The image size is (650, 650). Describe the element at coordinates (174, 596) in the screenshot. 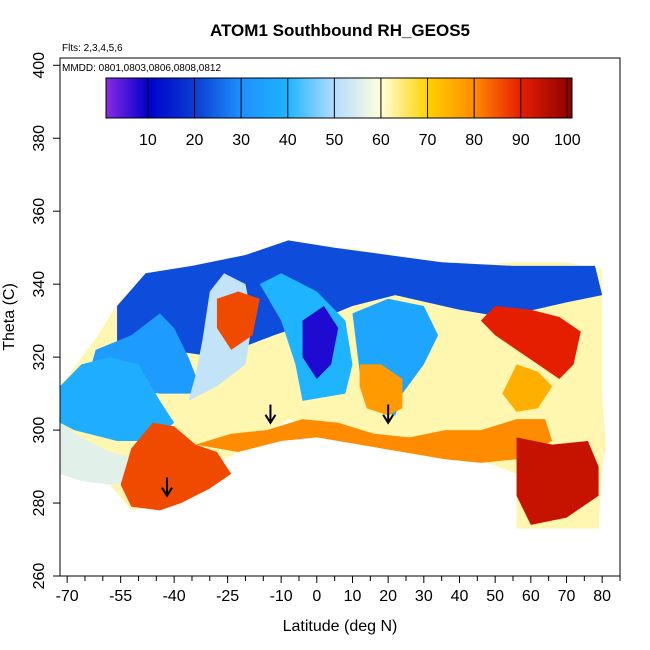

I see `x-tick-label: -40` at that location.